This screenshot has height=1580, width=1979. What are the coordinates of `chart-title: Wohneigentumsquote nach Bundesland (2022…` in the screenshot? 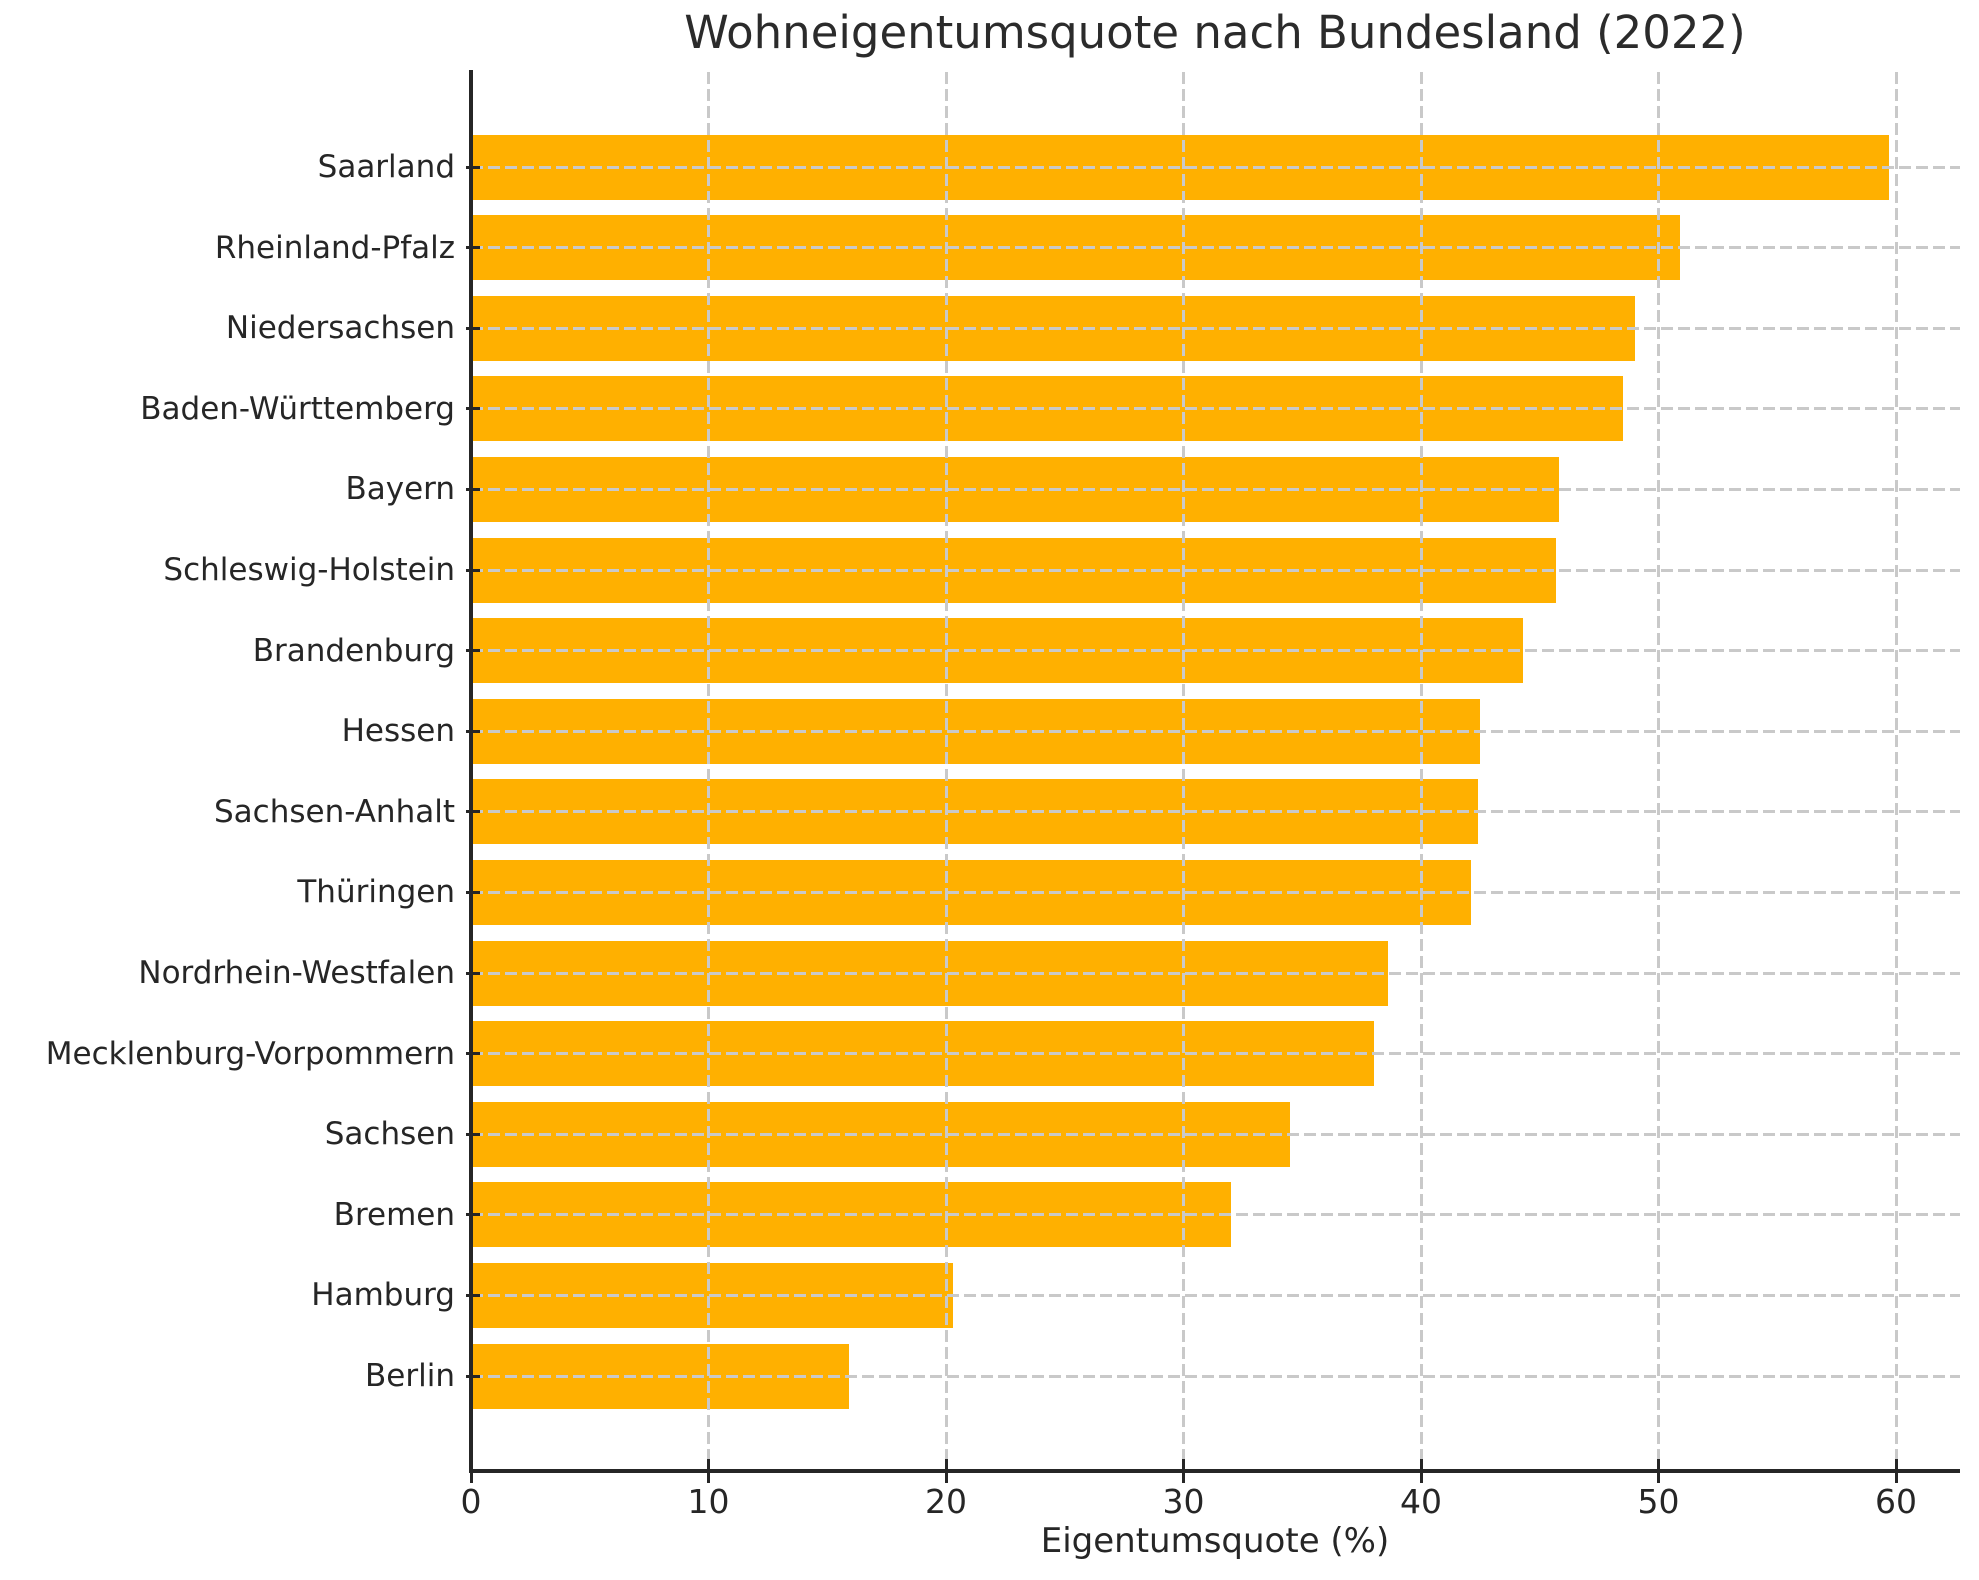 It's located at (1215, 32).